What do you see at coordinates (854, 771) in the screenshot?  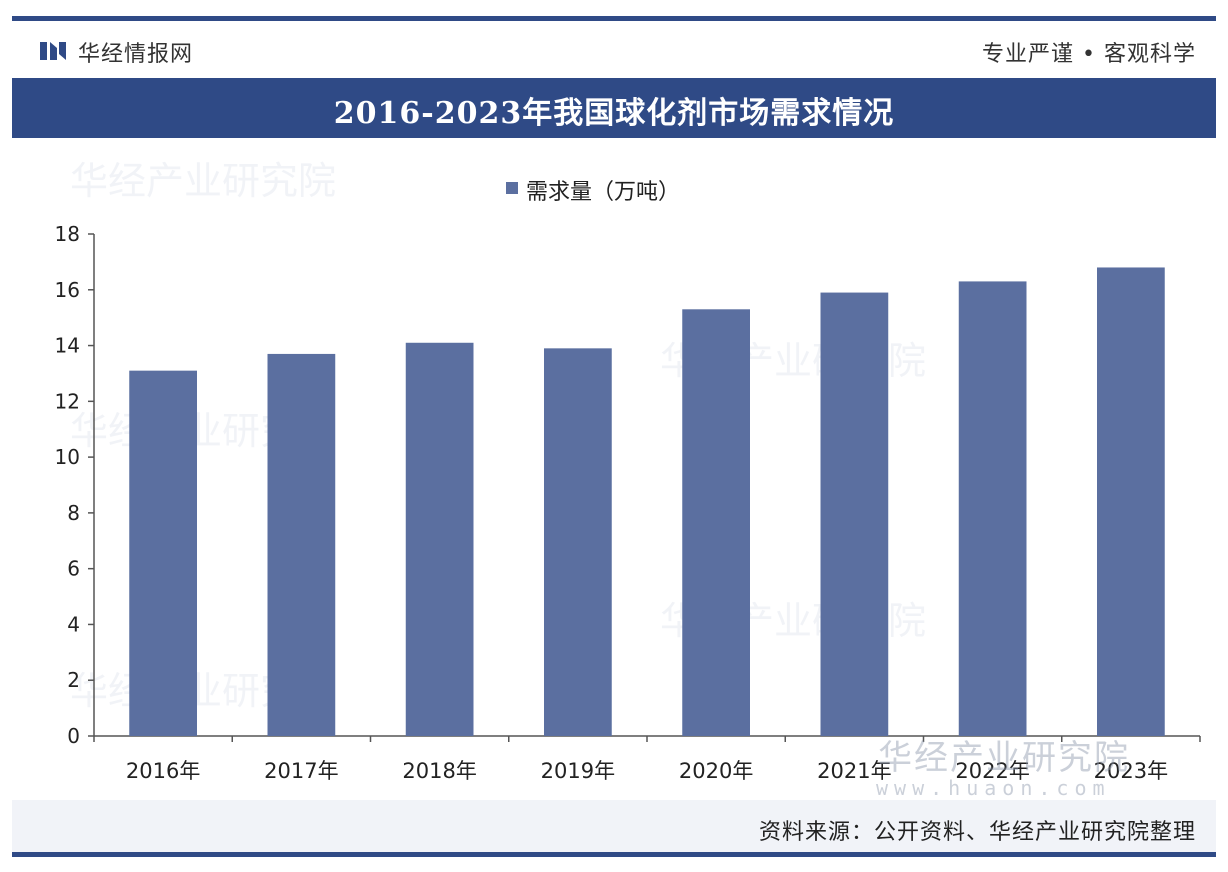 I see `x-tick-label: 2021年` at bounding box center [854, 771].